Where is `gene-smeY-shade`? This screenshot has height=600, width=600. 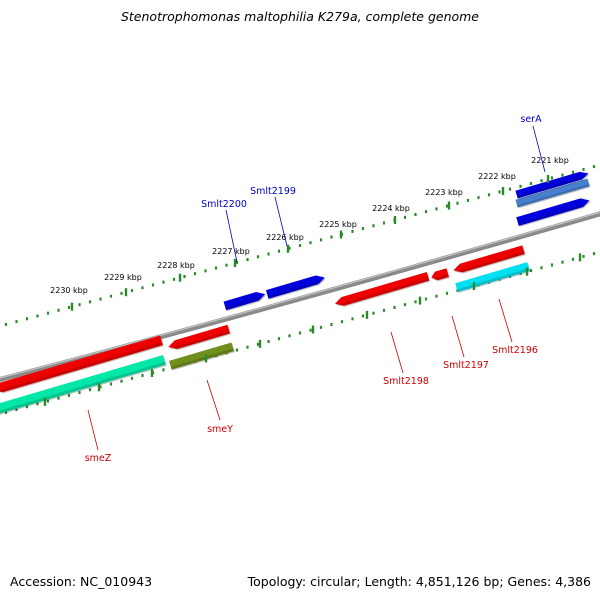 gene-smeY-shade is located at coordinates (199, 339).